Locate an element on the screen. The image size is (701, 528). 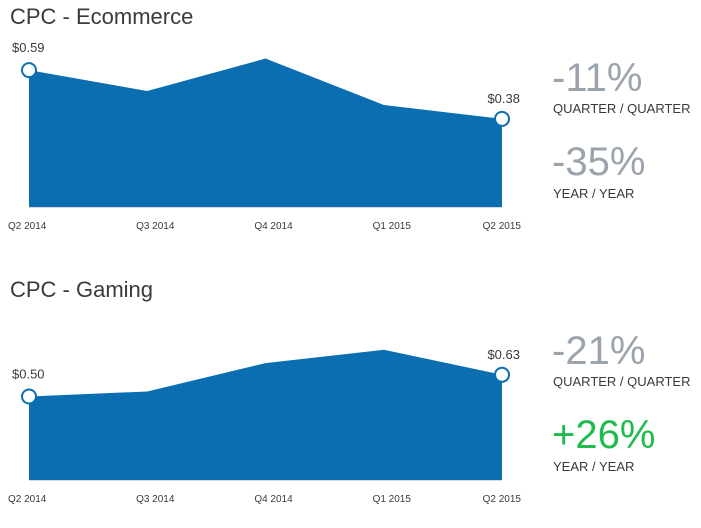
year-change-value: +26% is located at coordinates (604, 435).